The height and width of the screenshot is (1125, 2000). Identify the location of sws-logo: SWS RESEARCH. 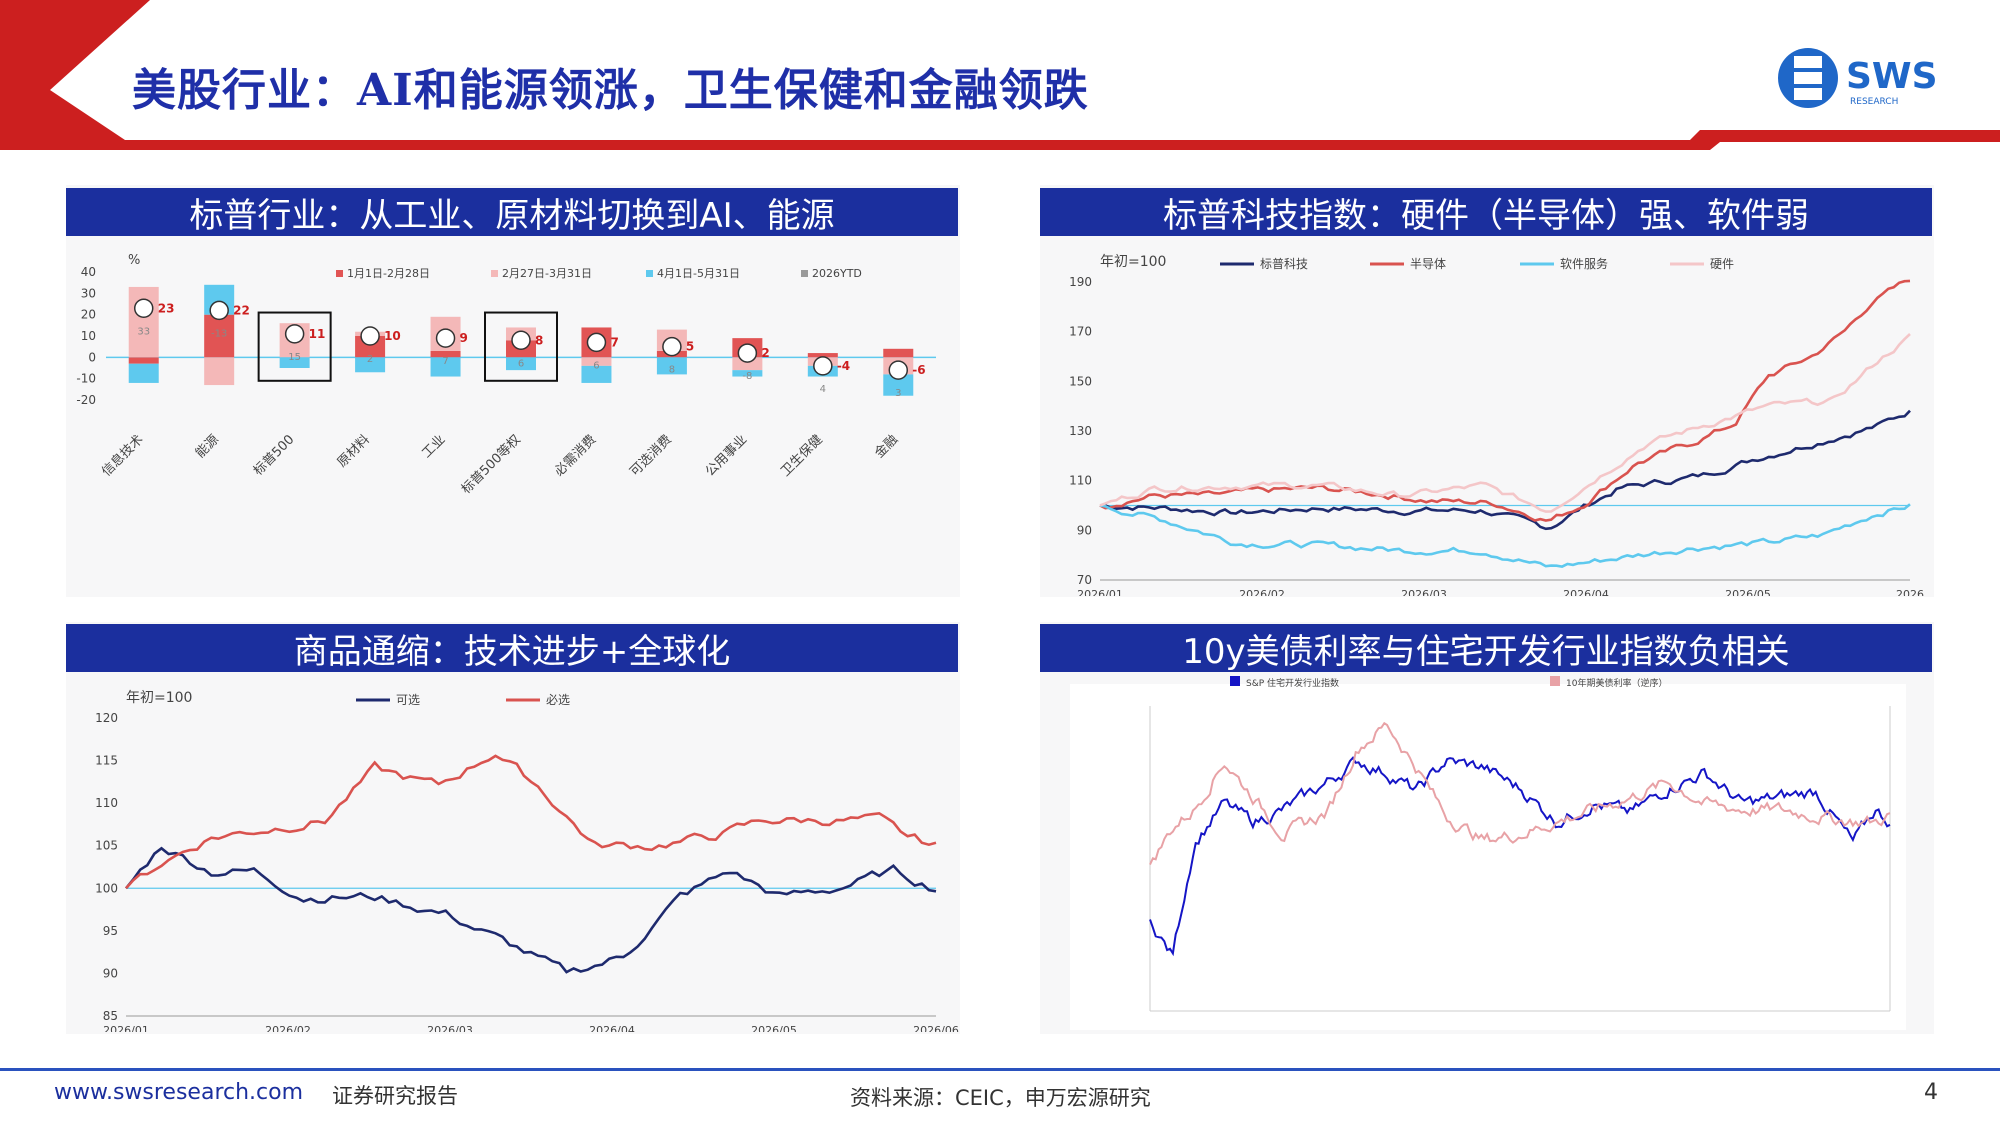
(1870, 78).